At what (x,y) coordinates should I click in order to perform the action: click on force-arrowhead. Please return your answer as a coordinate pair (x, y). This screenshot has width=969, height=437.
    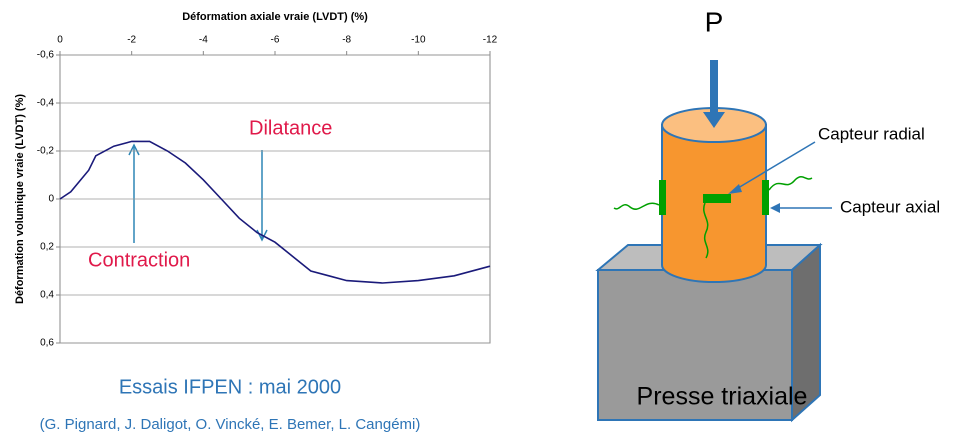
    Looking at the image, I should click on (714, 120).